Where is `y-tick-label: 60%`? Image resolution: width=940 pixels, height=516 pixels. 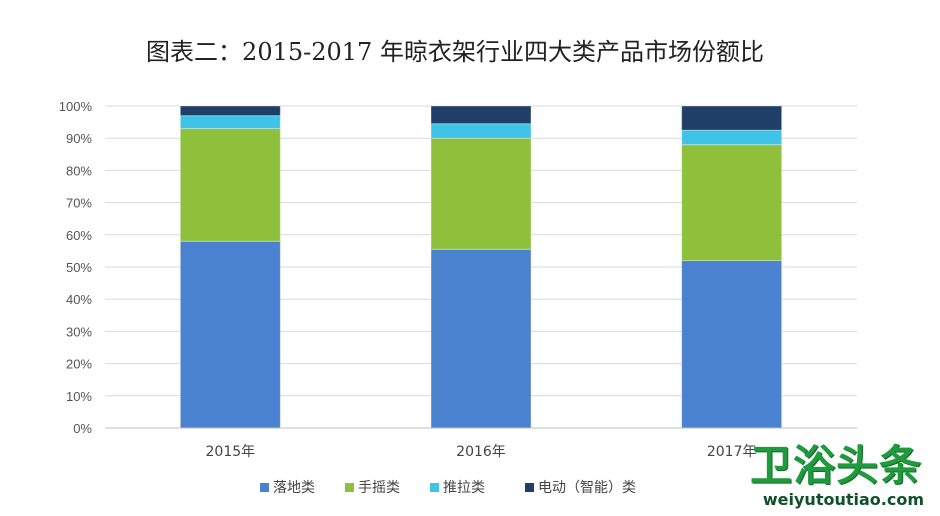
y-tick-label: 60% is located at coordinates (79, 235).